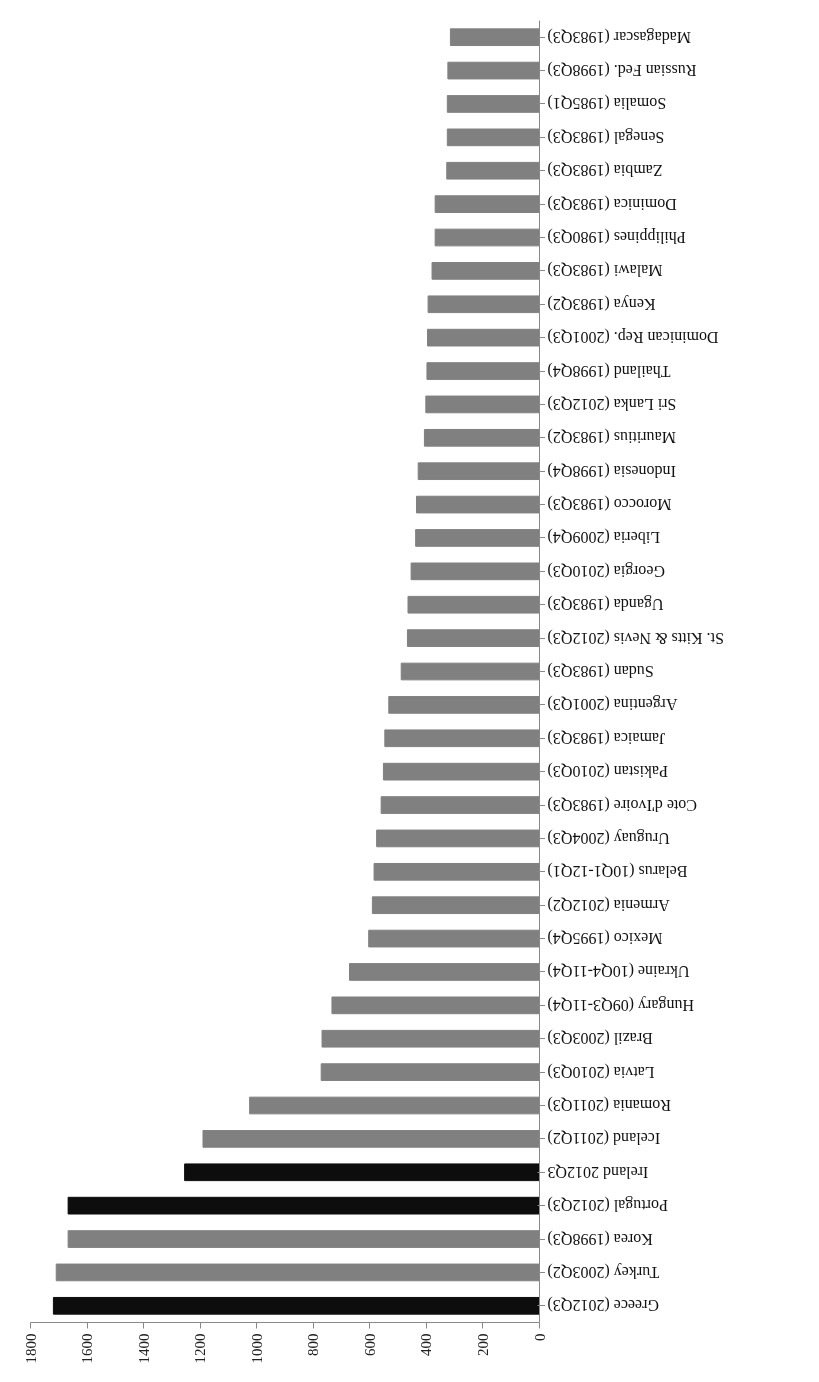 The width and height of the screenshot is (819, 1382). What do you see at coordinates (608, 904) in the screenshot?
I see `y-tick-label: Armenia (2012Q2)` at bounding box center [608, 904].